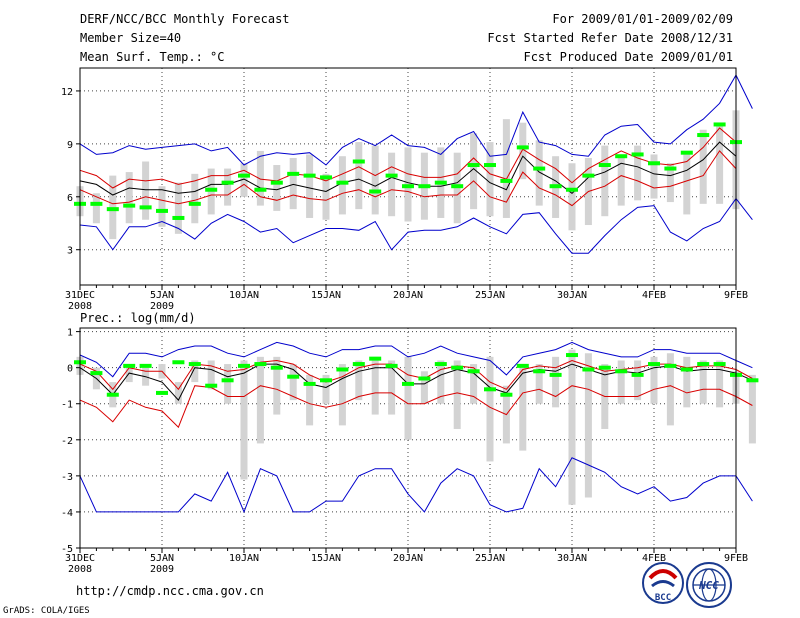 The height and width of the screenshot is (618, 800). I want to click on median-line, so click(408, 168).